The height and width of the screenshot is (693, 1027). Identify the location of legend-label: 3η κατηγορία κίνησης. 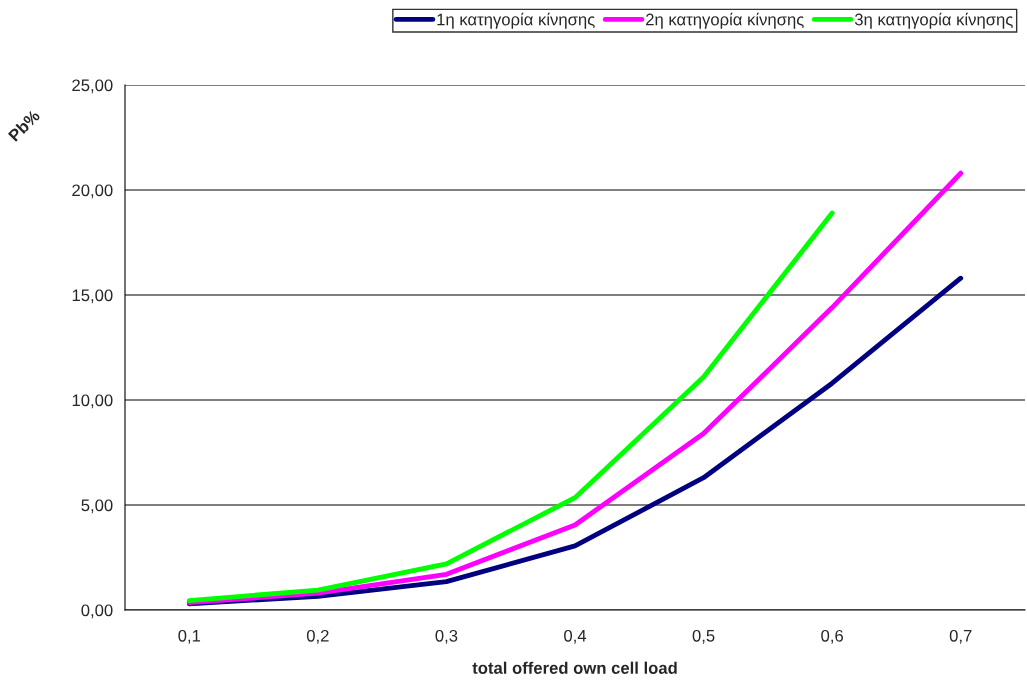
(933, 20).